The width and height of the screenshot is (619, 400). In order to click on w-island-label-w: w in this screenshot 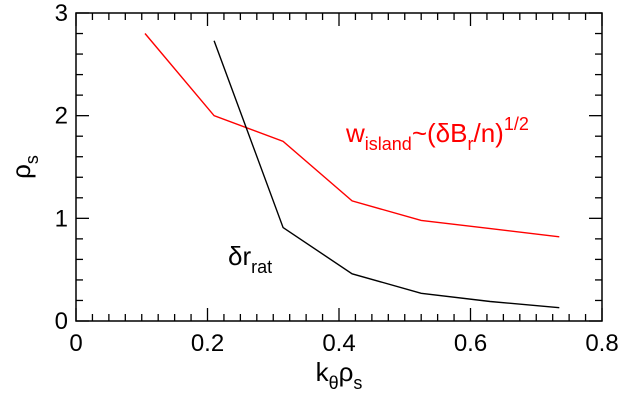, I will do `click(355, 133)`.